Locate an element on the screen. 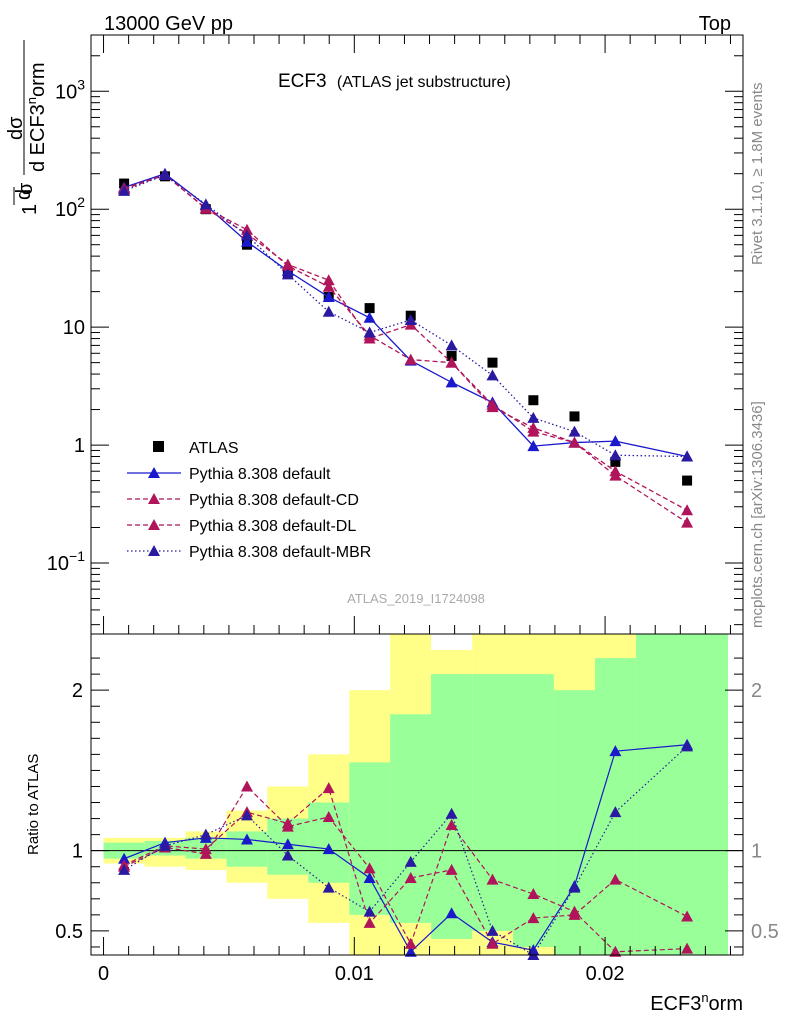  legend-label: Pythia 8.308 default-MBR is located at coordinates (280, 552).